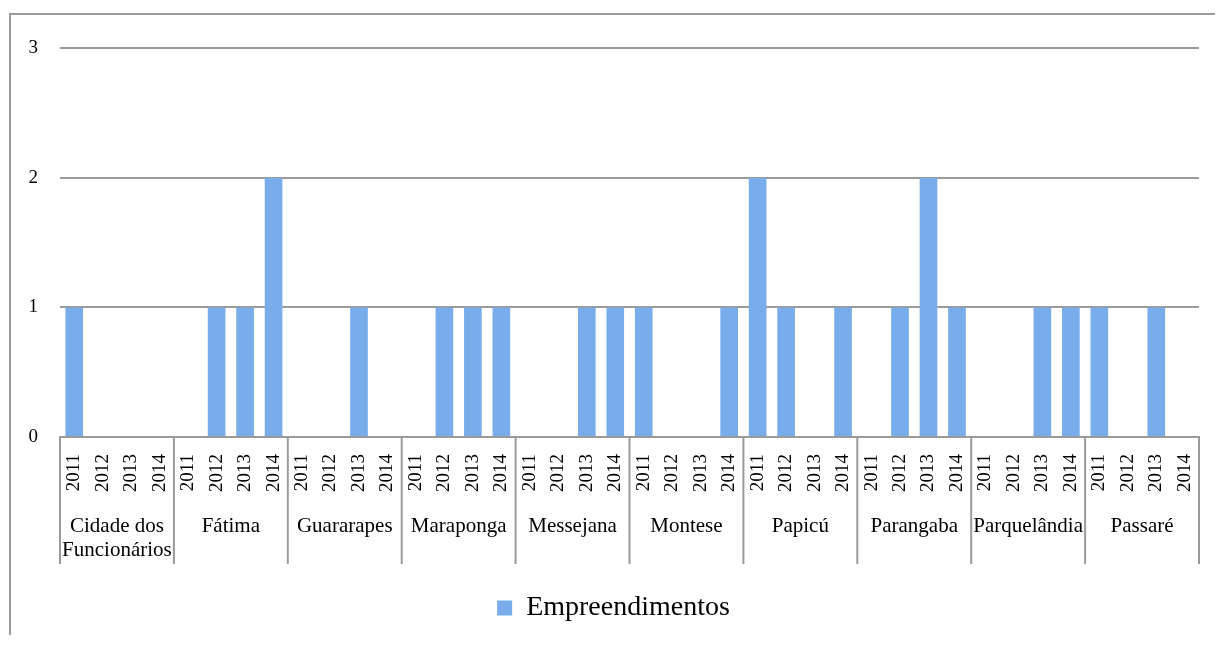 The image size is (1223, 645). I want to click on y-tick-label: 1, so click(33, 306).